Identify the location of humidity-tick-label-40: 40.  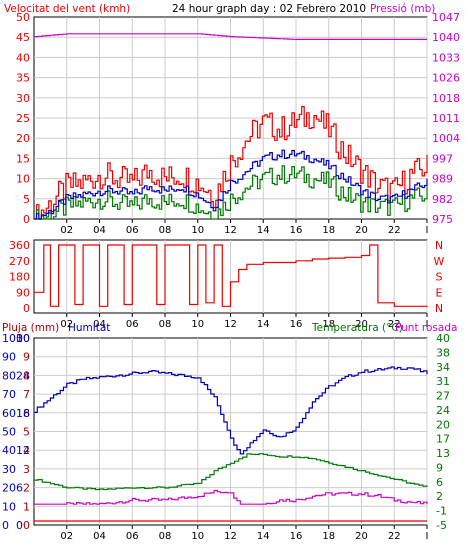
(9, 450).